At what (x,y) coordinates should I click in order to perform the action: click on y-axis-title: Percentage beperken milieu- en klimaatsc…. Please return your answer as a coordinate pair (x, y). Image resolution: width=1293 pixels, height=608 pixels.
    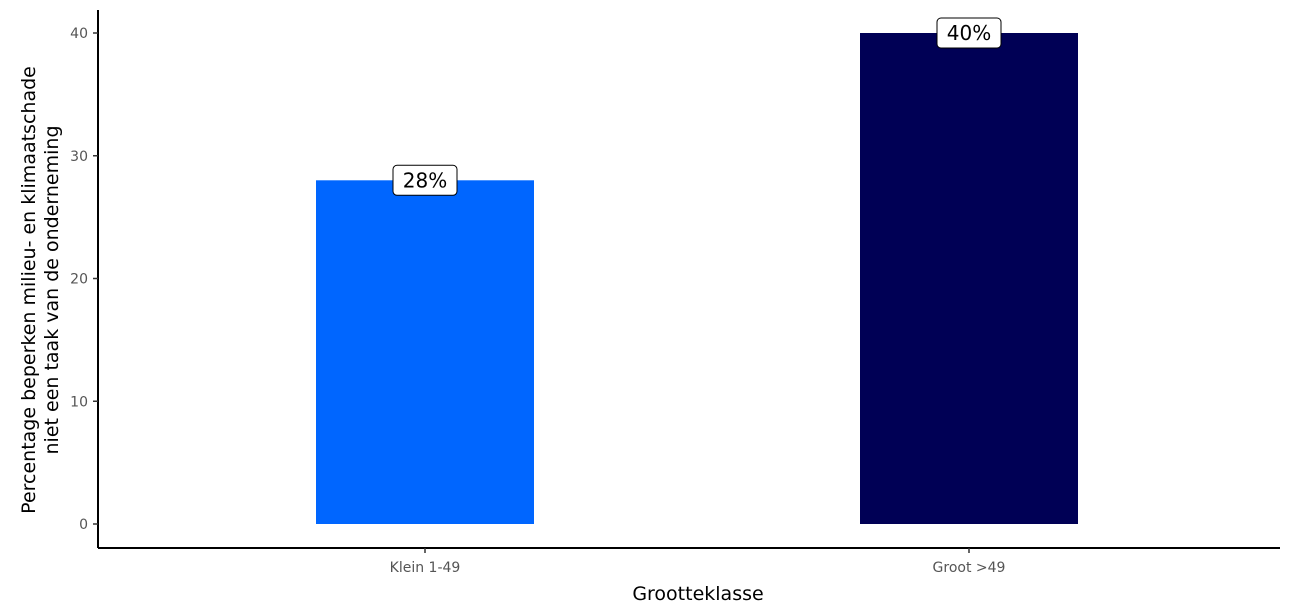
    Looking at the image, I should click on (40, 290).